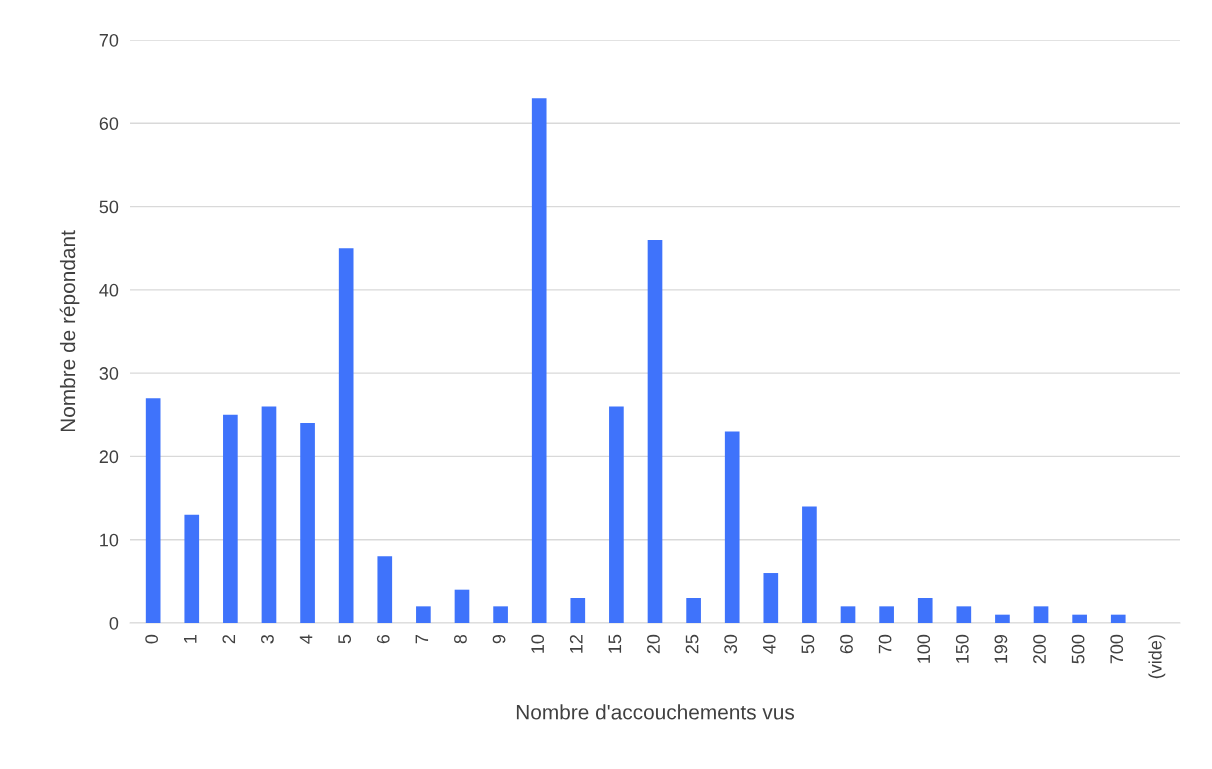  I want to click on y-tick-label: 70, so click(109, 40).